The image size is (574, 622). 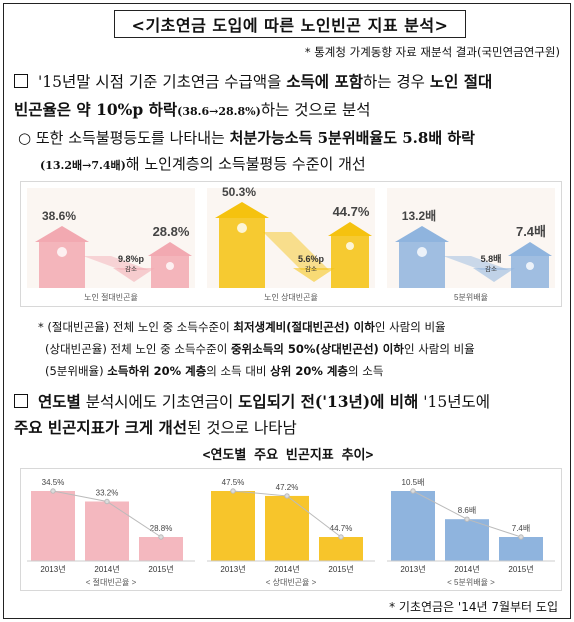 What do you see at coordinates (309, 371) in the screenshot?
I see `note-bold: 상위 20% 계층` at bounding box center [309, 371].